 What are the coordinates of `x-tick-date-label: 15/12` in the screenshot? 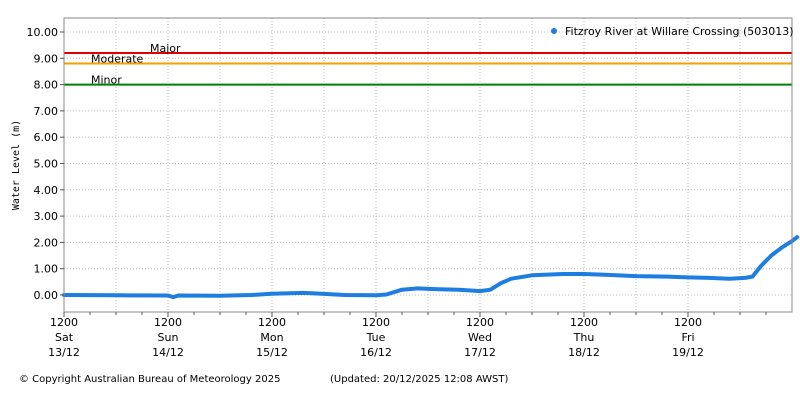 It's located at (272, 352).